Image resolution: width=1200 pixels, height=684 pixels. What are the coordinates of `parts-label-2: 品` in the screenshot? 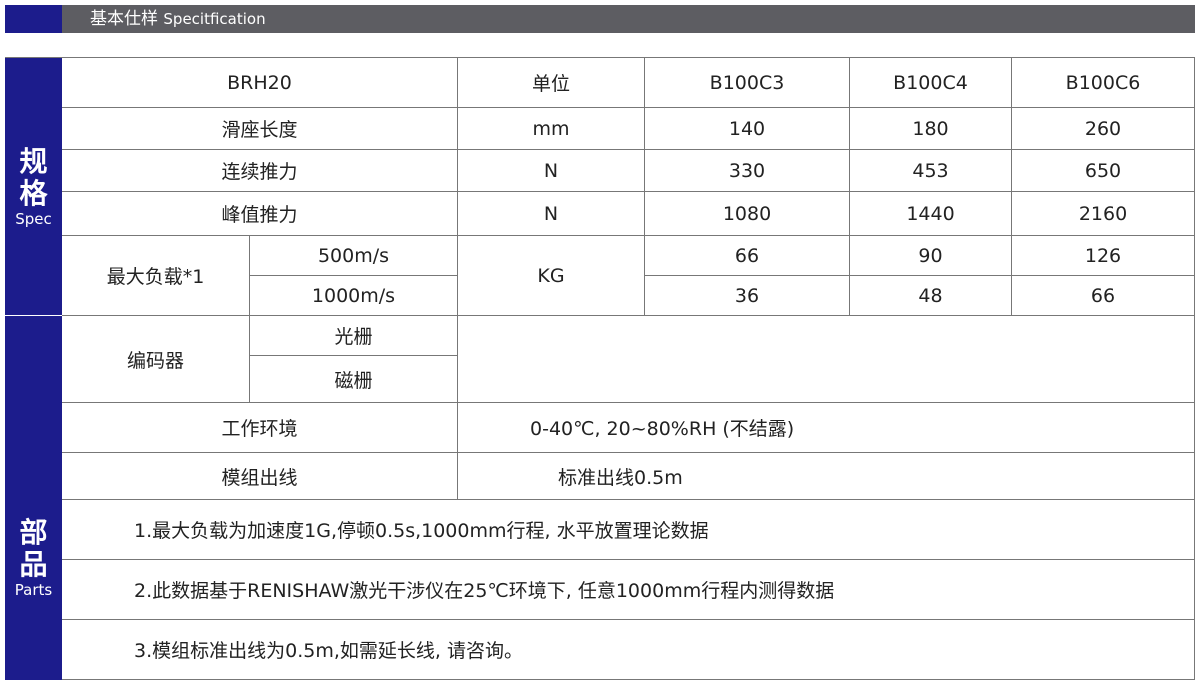 It's located at (33, 564).